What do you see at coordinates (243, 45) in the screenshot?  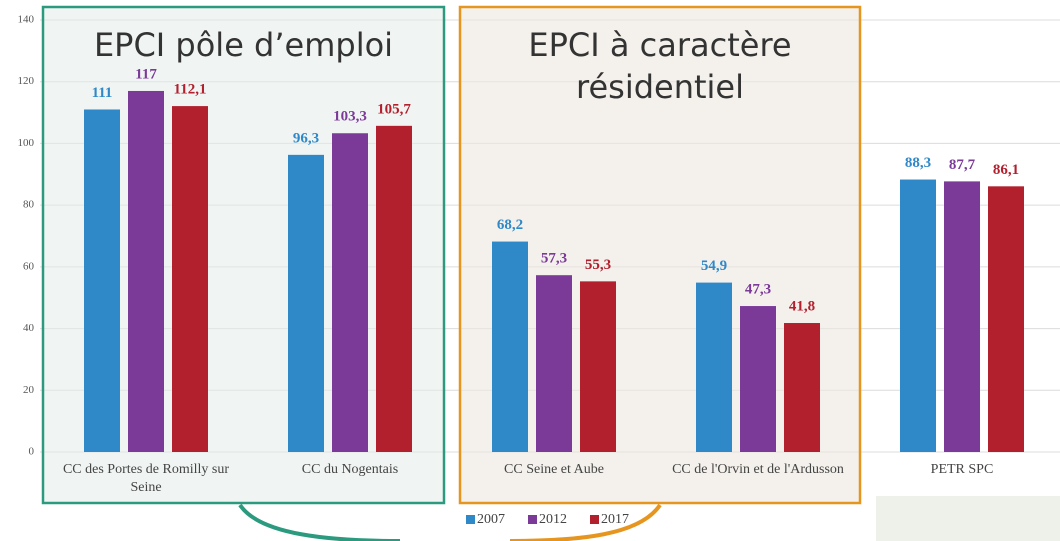 I see `annotation: EPCI pôle d’emploi` at bounding box center [243, 45].